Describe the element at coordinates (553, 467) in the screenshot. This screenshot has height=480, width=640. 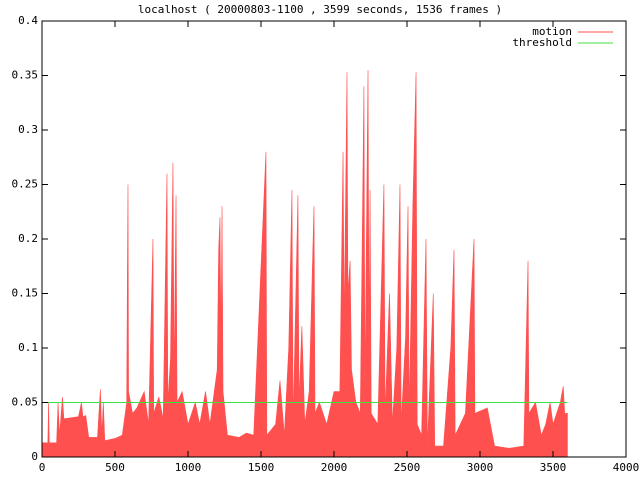
I see `x-tick-label: 3500` at that location.